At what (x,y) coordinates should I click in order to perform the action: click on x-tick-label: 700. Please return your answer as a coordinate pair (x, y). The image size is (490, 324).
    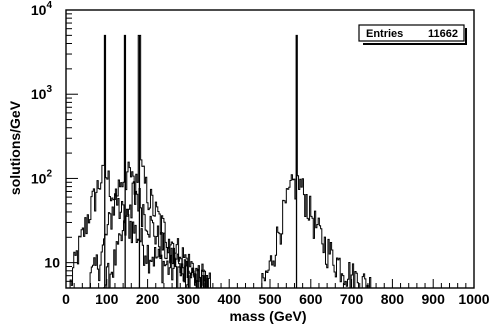
    Looking at the image, I should click on (352, 299).